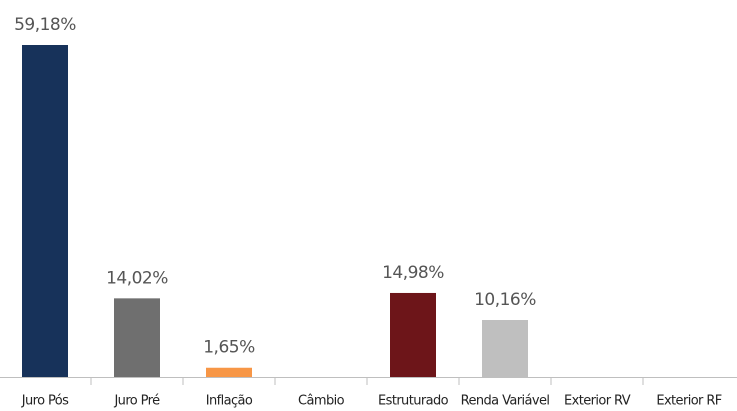 The width and height of the screenshot is (737, 411). Describe the element at coordinates (413, 401) in the screenshot. I see `x-tick-label: Estruturado` at that location.